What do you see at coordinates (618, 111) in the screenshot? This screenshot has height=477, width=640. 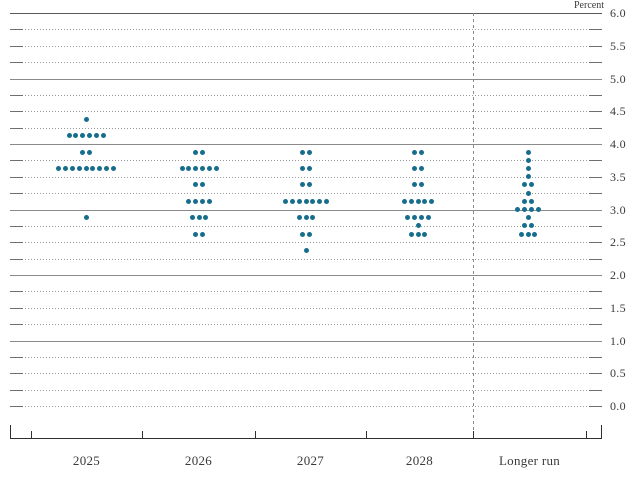 I see `y-axis-tick-label: 4.5` at bounding box center [618, 111].